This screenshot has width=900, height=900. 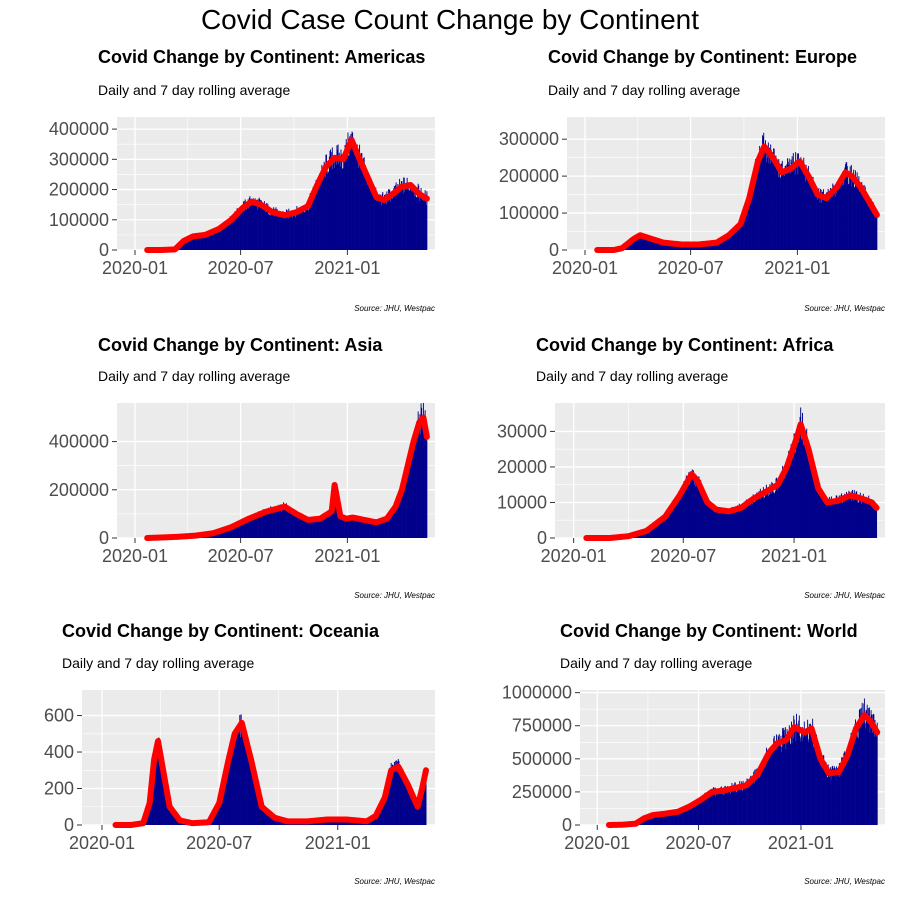 What do you see at coordinates (746, 191) in the screenshot?
I see `daily-bars` at bounding box center [746, 191].